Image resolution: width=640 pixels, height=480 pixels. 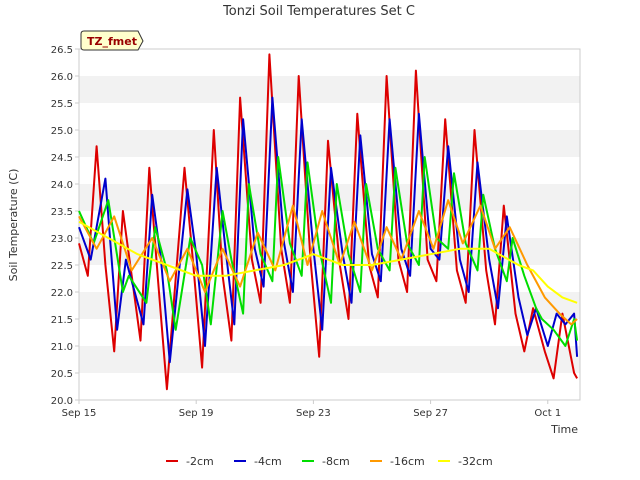 What do you see at coordinates (318, 11) in the screenshot?
I see `chart-title: Tonzi Soil Temperatures Set C` at bounding box center [318, 11].